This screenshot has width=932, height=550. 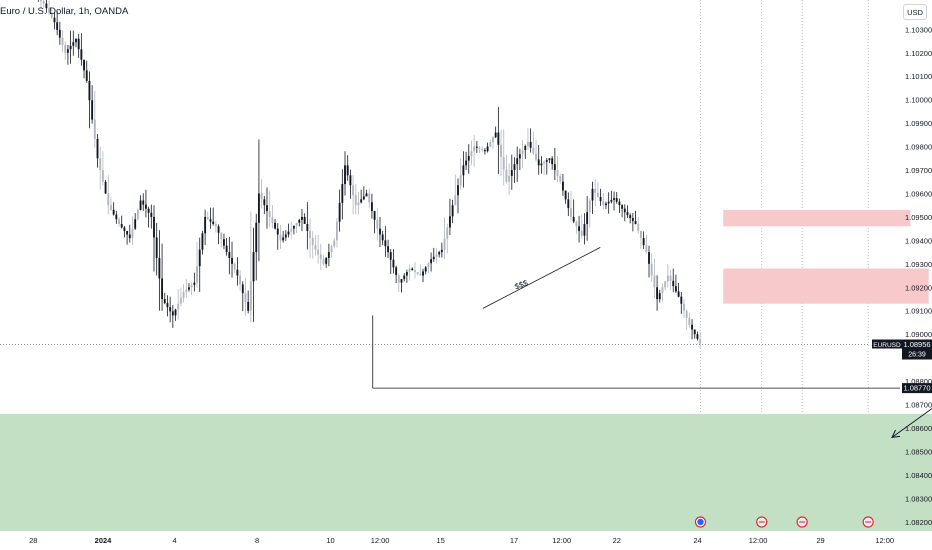 What do you see at coordinates (918, 475) in the screenshot?
I see `y-tick-label: 1.08400` at bounding box center [918, 475].